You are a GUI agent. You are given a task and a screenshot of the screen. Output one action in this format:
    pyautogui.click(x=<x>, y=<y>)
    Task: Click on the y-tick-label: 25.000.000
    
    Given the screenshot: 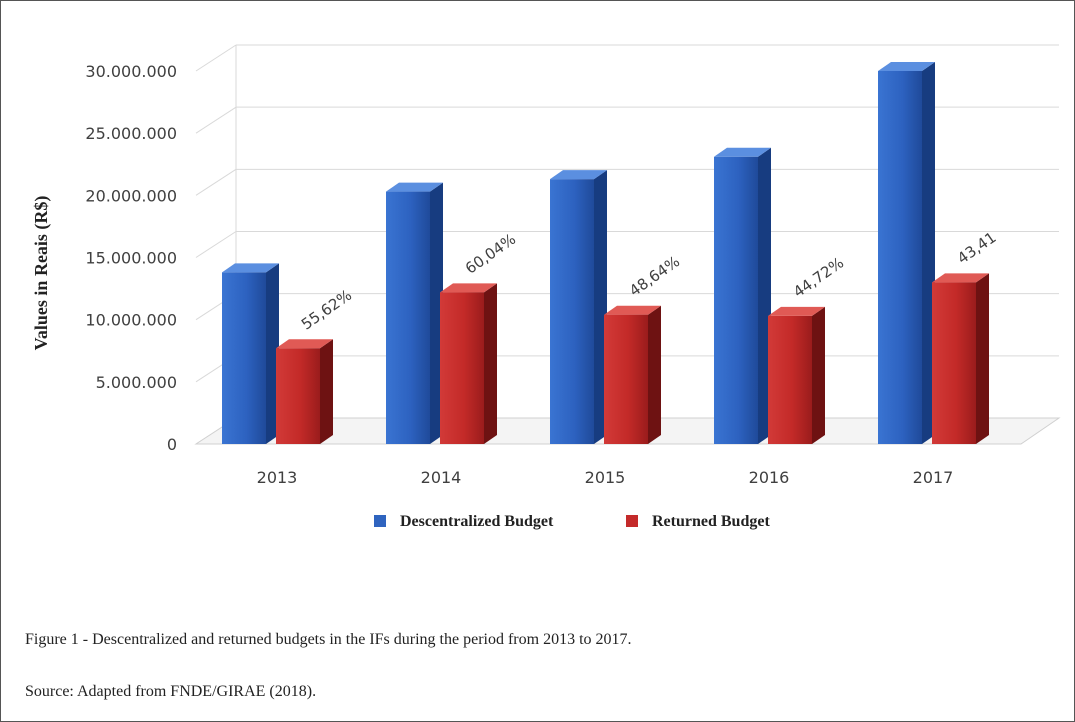 What is the action you would take?
    pyautogui.click(x=131, y=133)
    